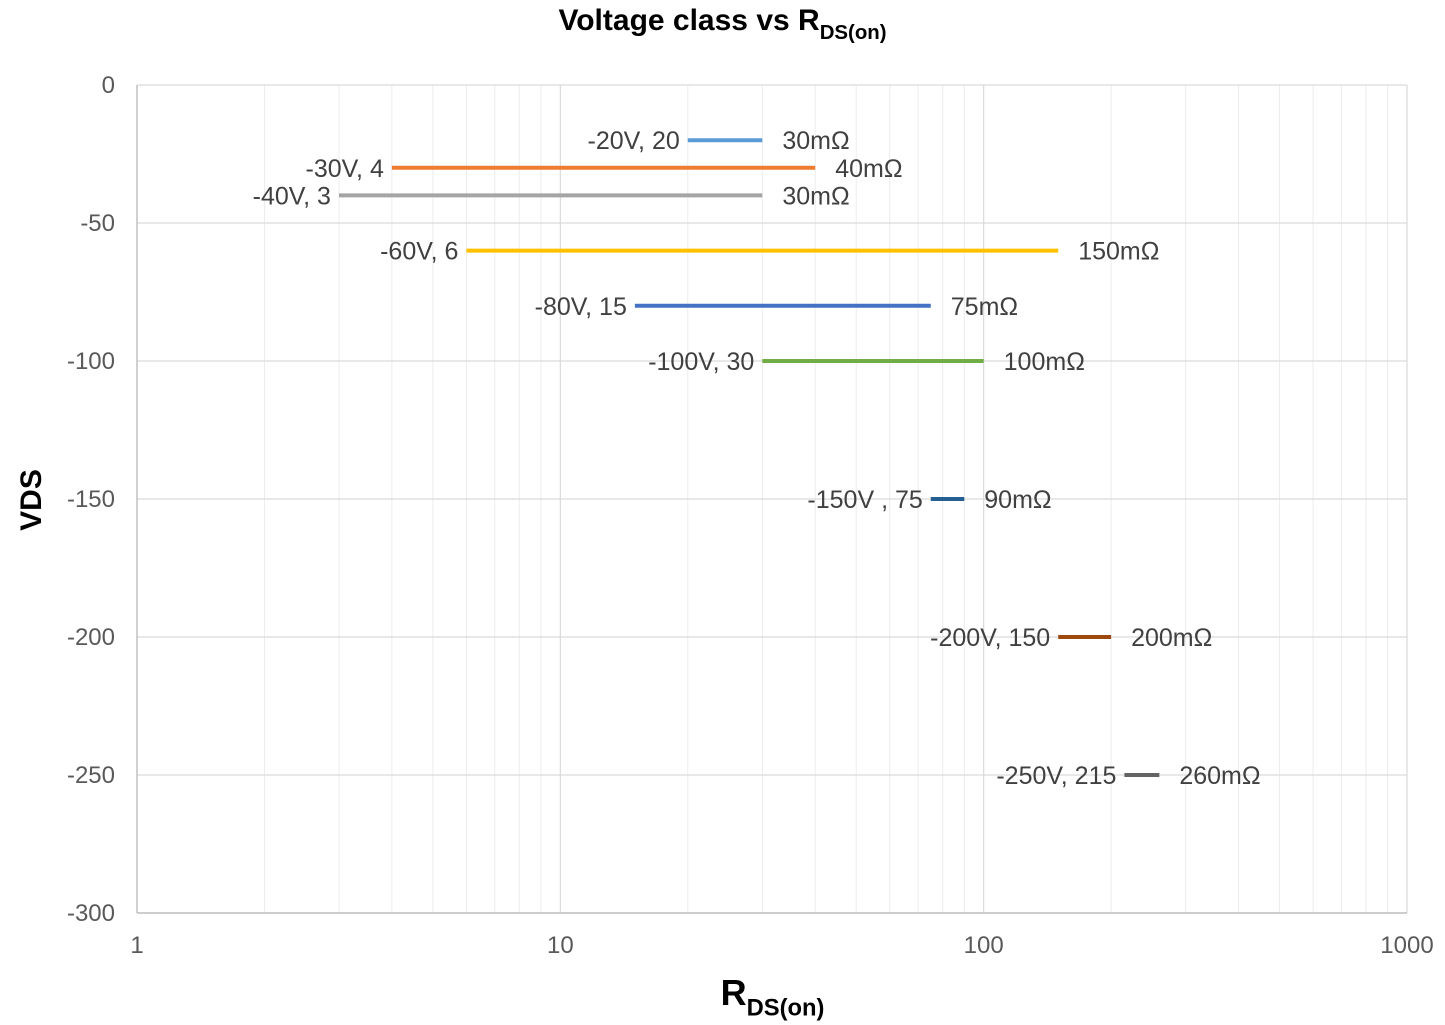  I want to click on x-axis-label-subscript: DS(on), so click(785, 1008).